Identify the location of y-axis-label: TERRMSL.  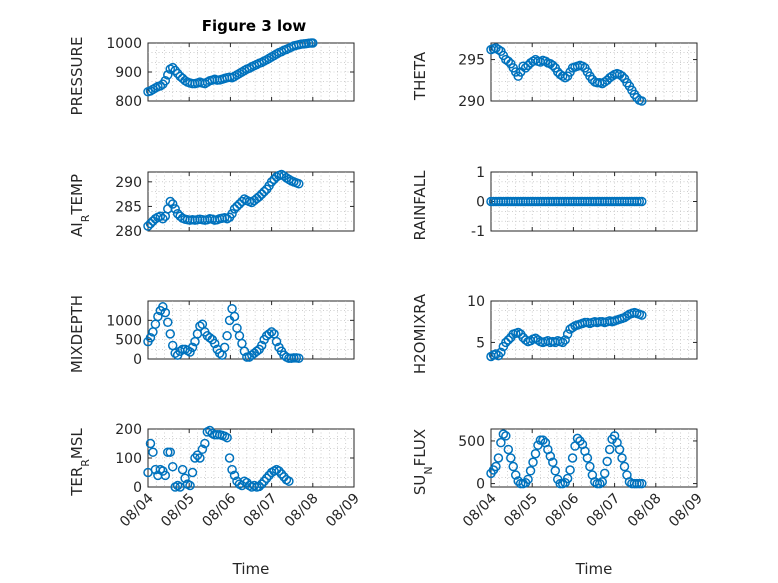
(80, 462).